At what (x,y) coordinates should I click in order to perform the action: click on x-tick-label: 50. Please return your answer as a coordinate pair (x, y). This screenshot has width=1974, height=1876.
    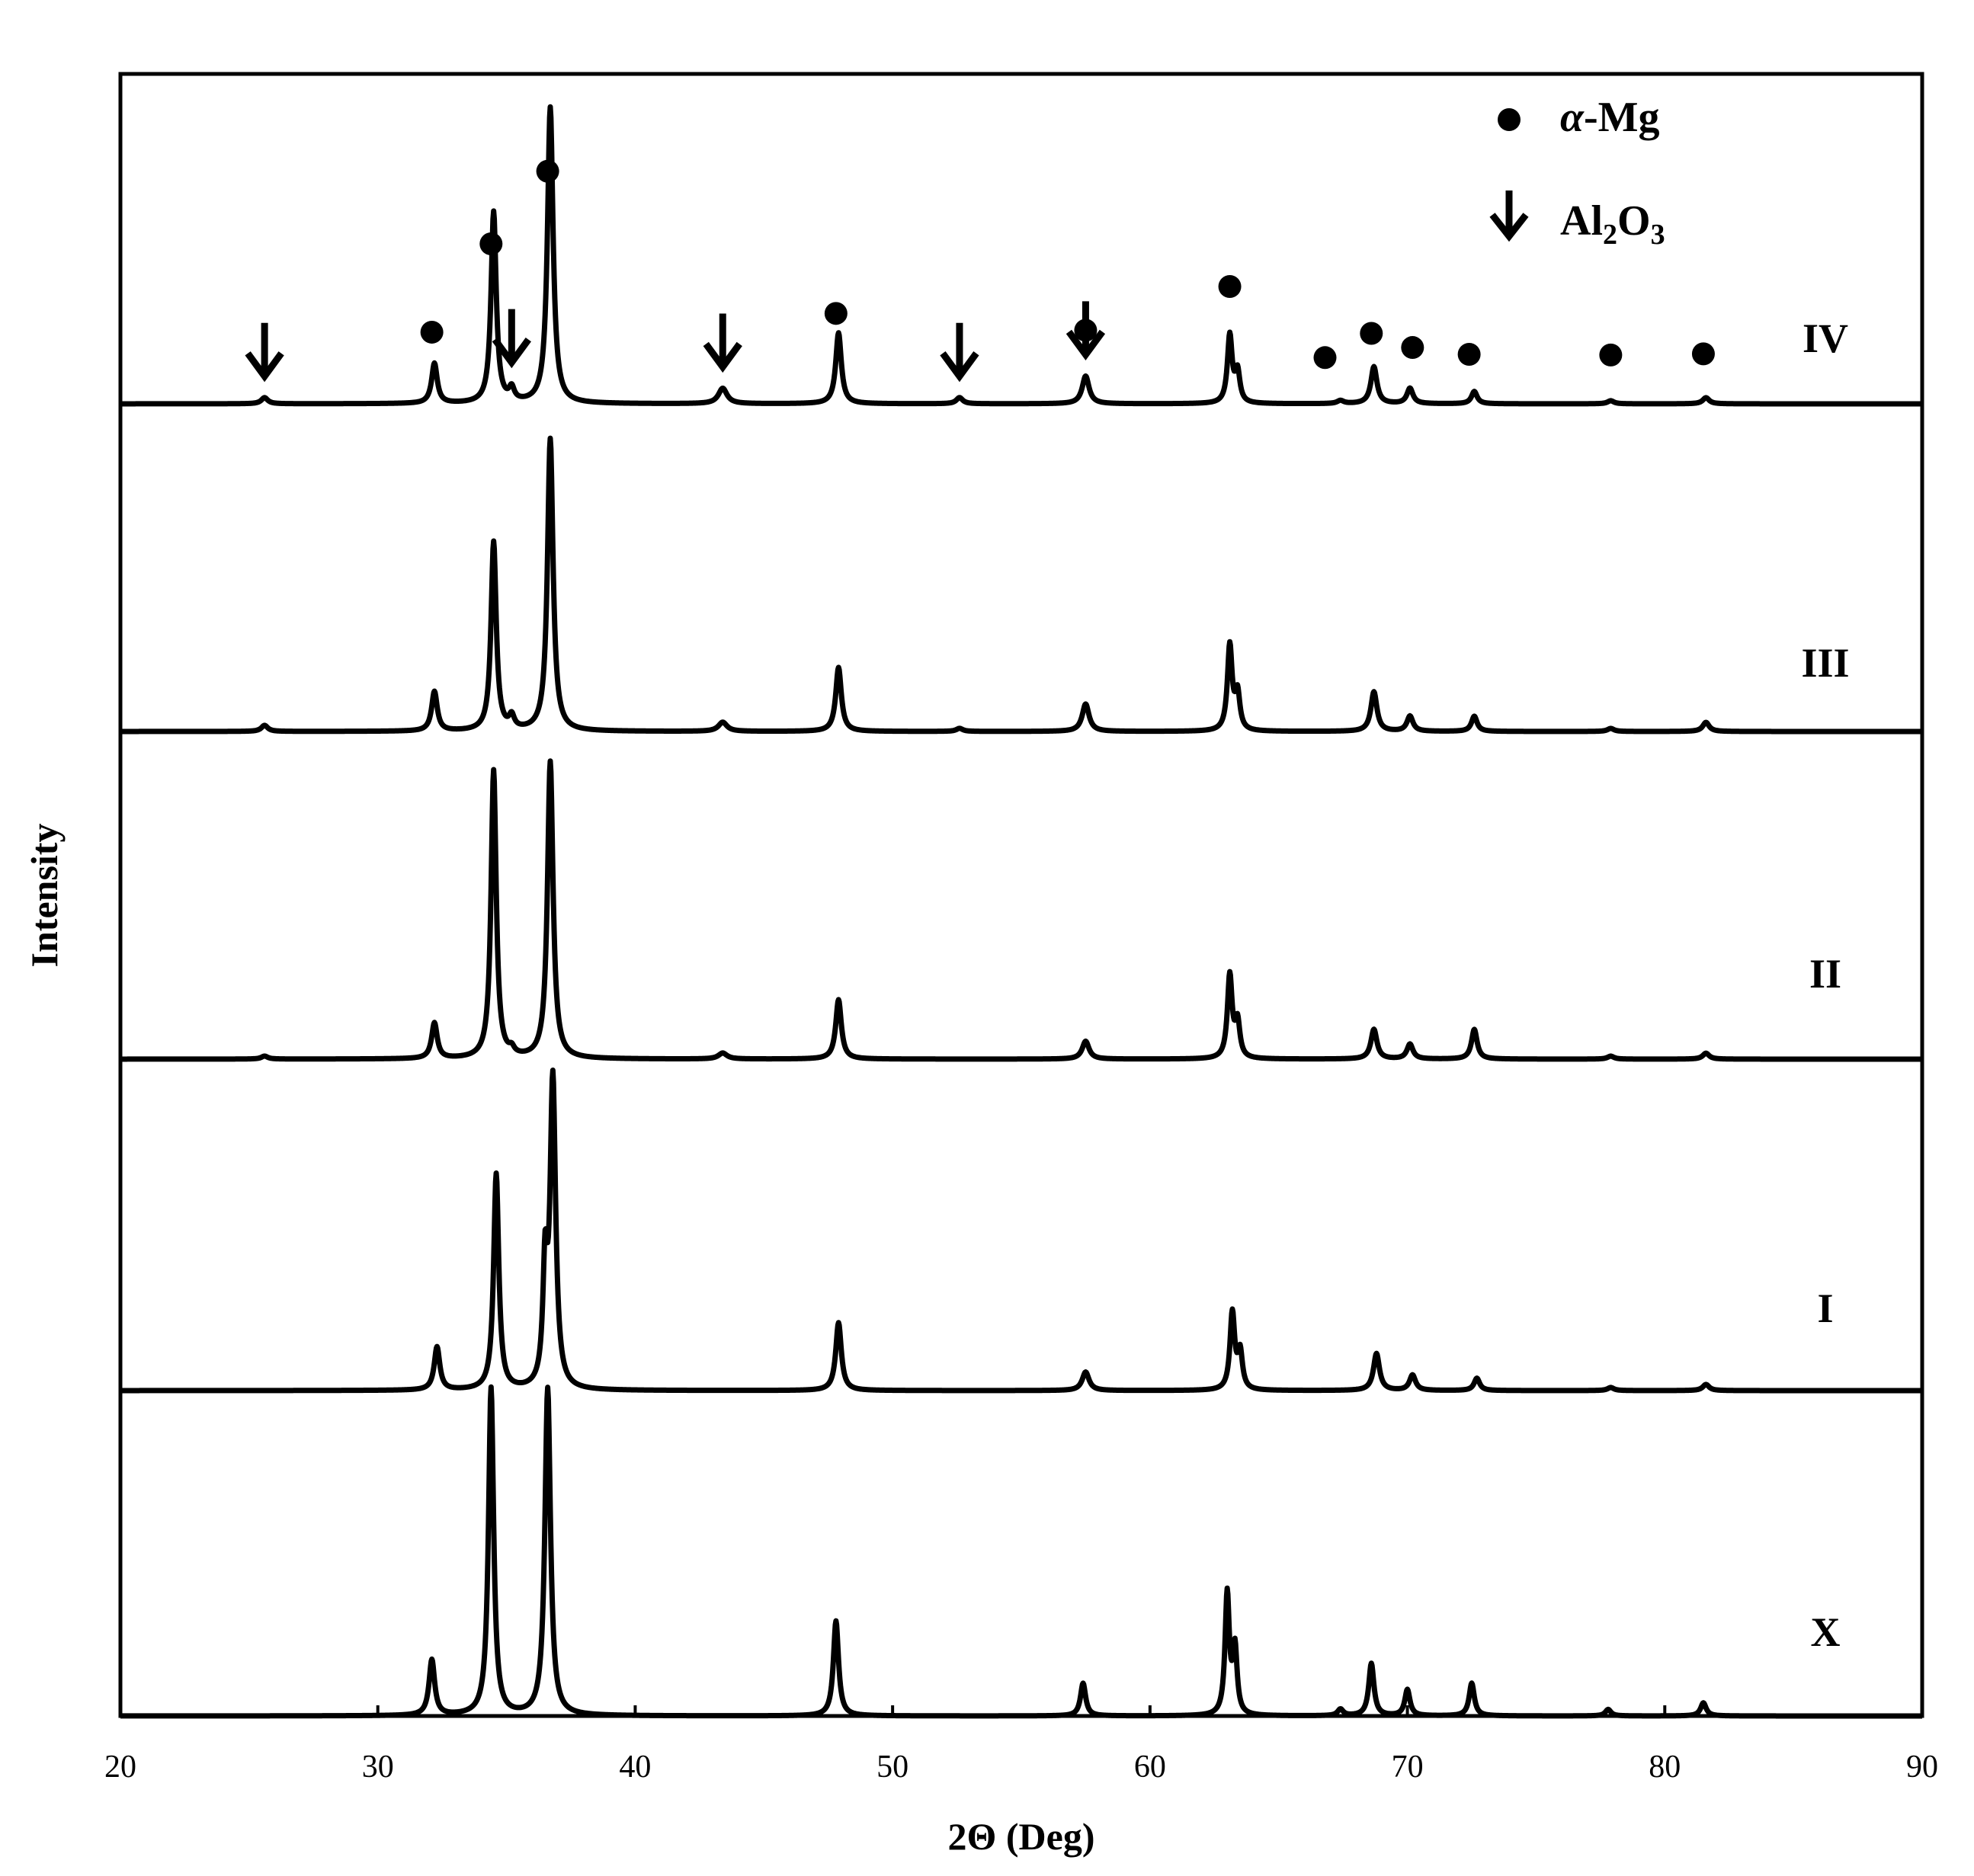
    Looking at the image, I should click on (892, 1767).